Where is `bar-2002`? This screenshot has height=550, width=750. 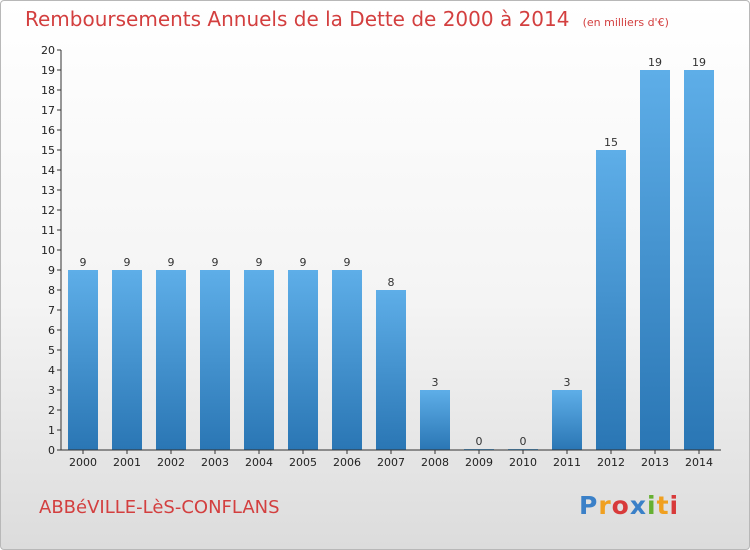
bar-2002 is located at coordinates (171, 360).